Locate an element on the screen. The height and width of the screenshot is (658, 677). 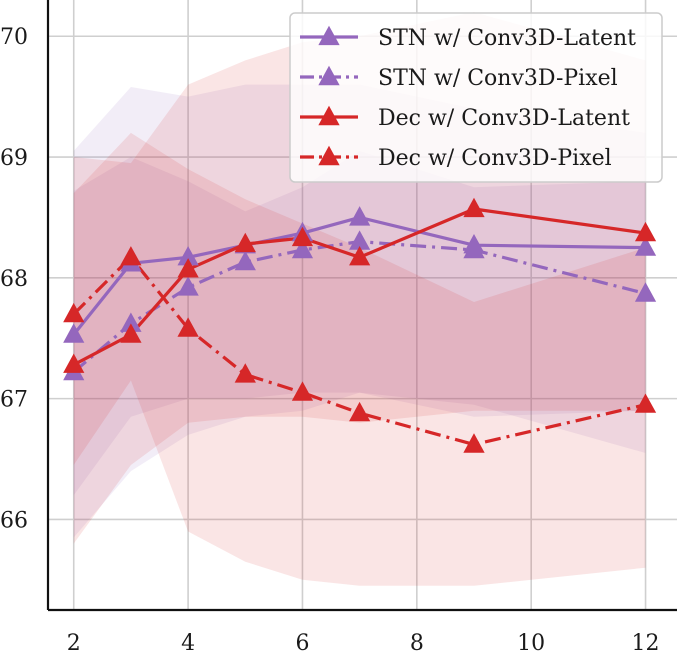
y-tick-label: 68 is located at coordinates (14, 279).